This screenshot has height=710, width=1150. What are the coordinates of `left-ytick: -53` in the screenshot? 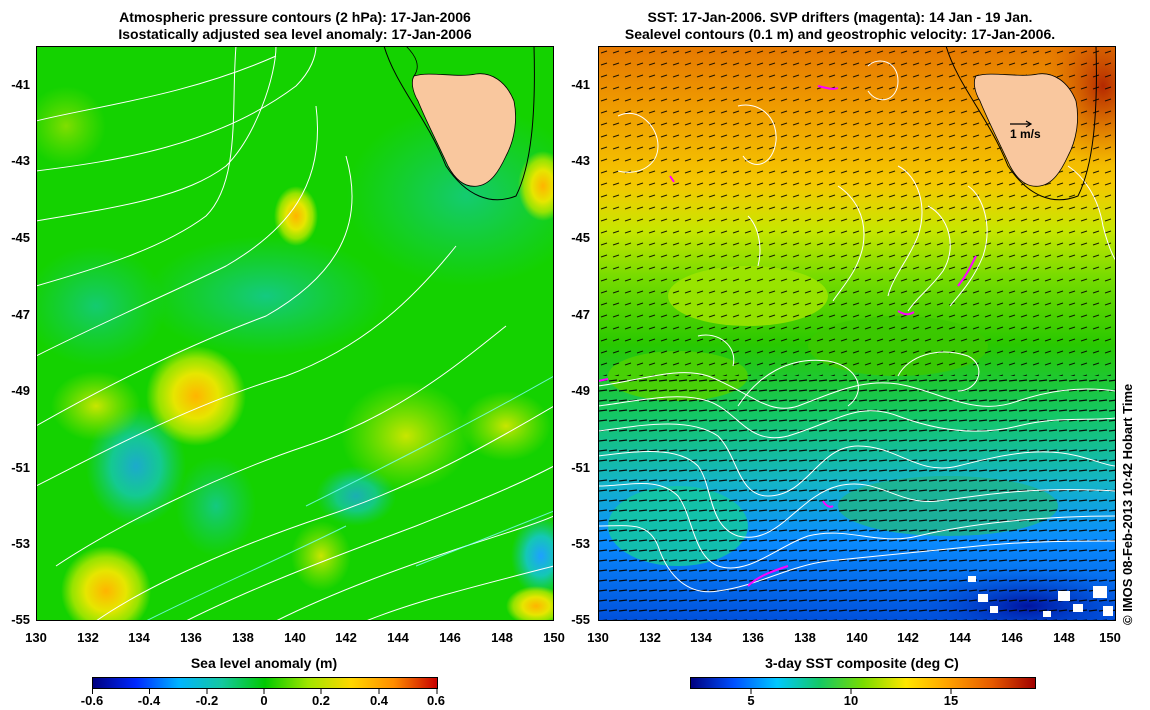 It's located at (20, 543).